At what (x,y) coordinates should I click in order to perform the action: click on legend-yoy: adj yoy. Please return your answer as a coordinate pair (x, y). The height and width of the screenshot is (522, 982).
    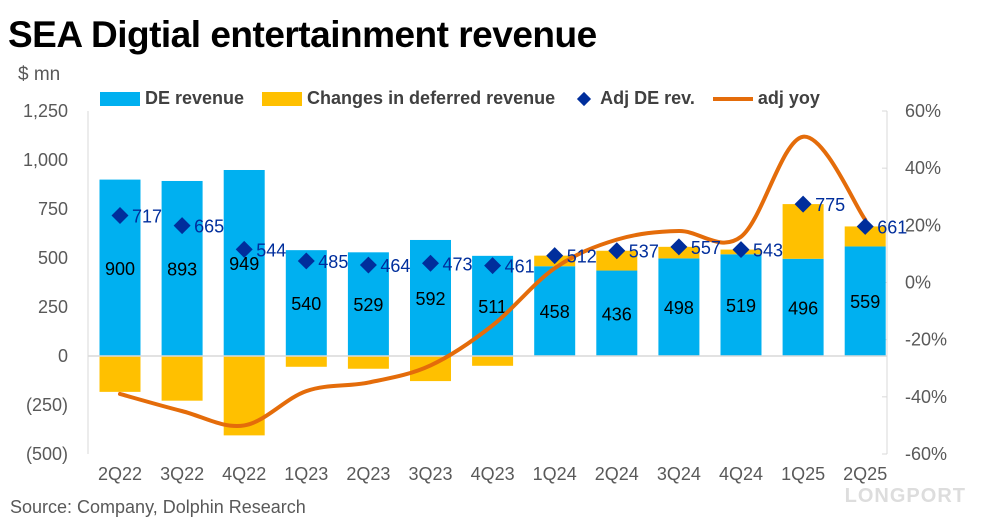
    Looking at the image, I should click on (766, 98).